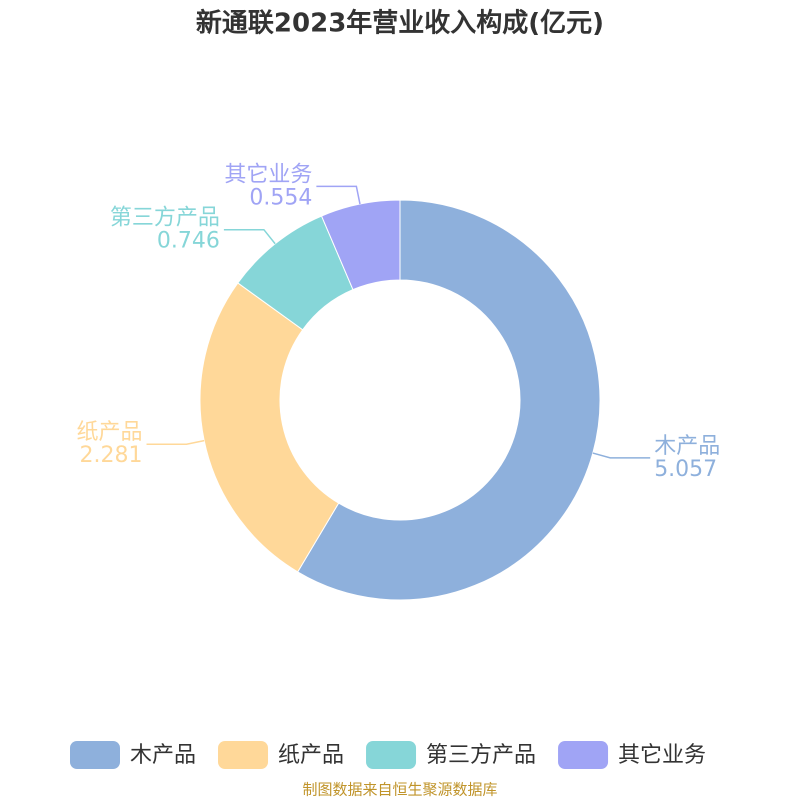  Describe the element at coordinates (165, 218) in the screenshot. I see `slice-label: 第三方产品` at that location.